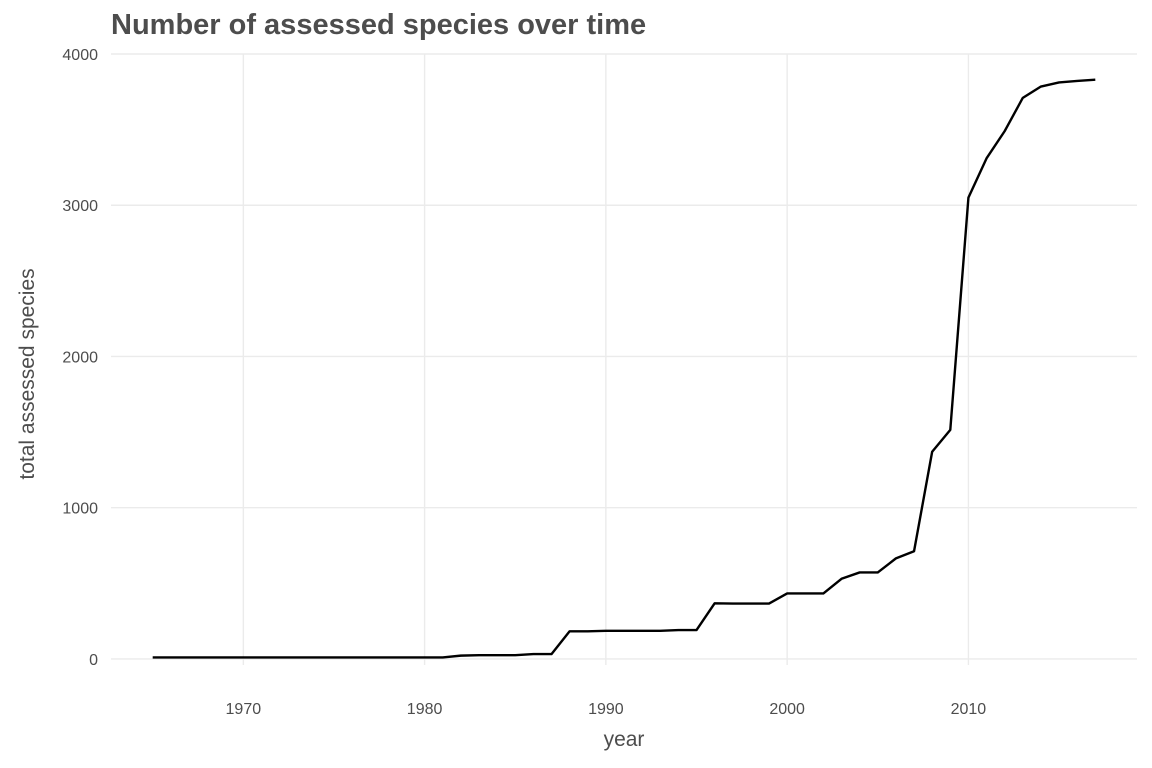 This screenshot has width=1152, height=768. Describe the element at coordinates (787, 709) in the screenshot. I see `x-tick-label: 2000` at that location.